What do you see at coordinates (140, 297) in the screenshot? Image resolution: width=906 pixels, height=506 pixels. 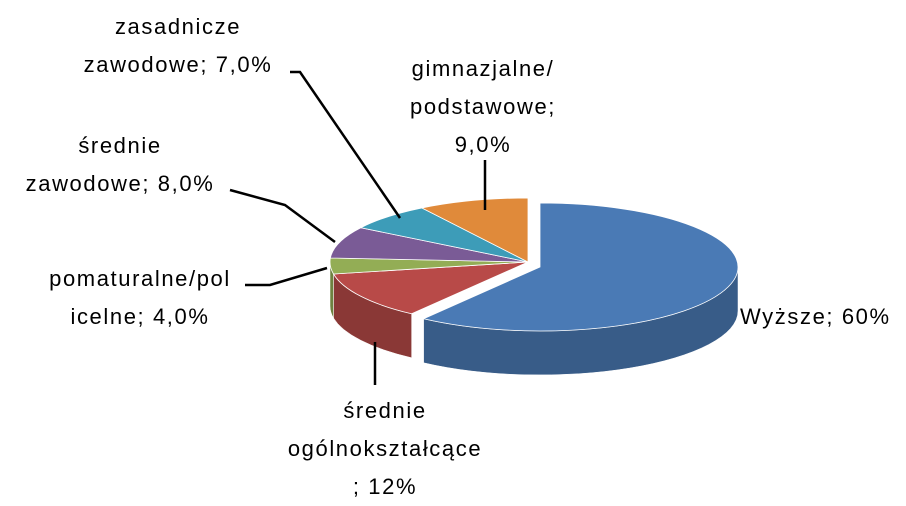 I see `data-label: pomaturalne/pol icelne; 4,0%` at bounding box center [140, 297].